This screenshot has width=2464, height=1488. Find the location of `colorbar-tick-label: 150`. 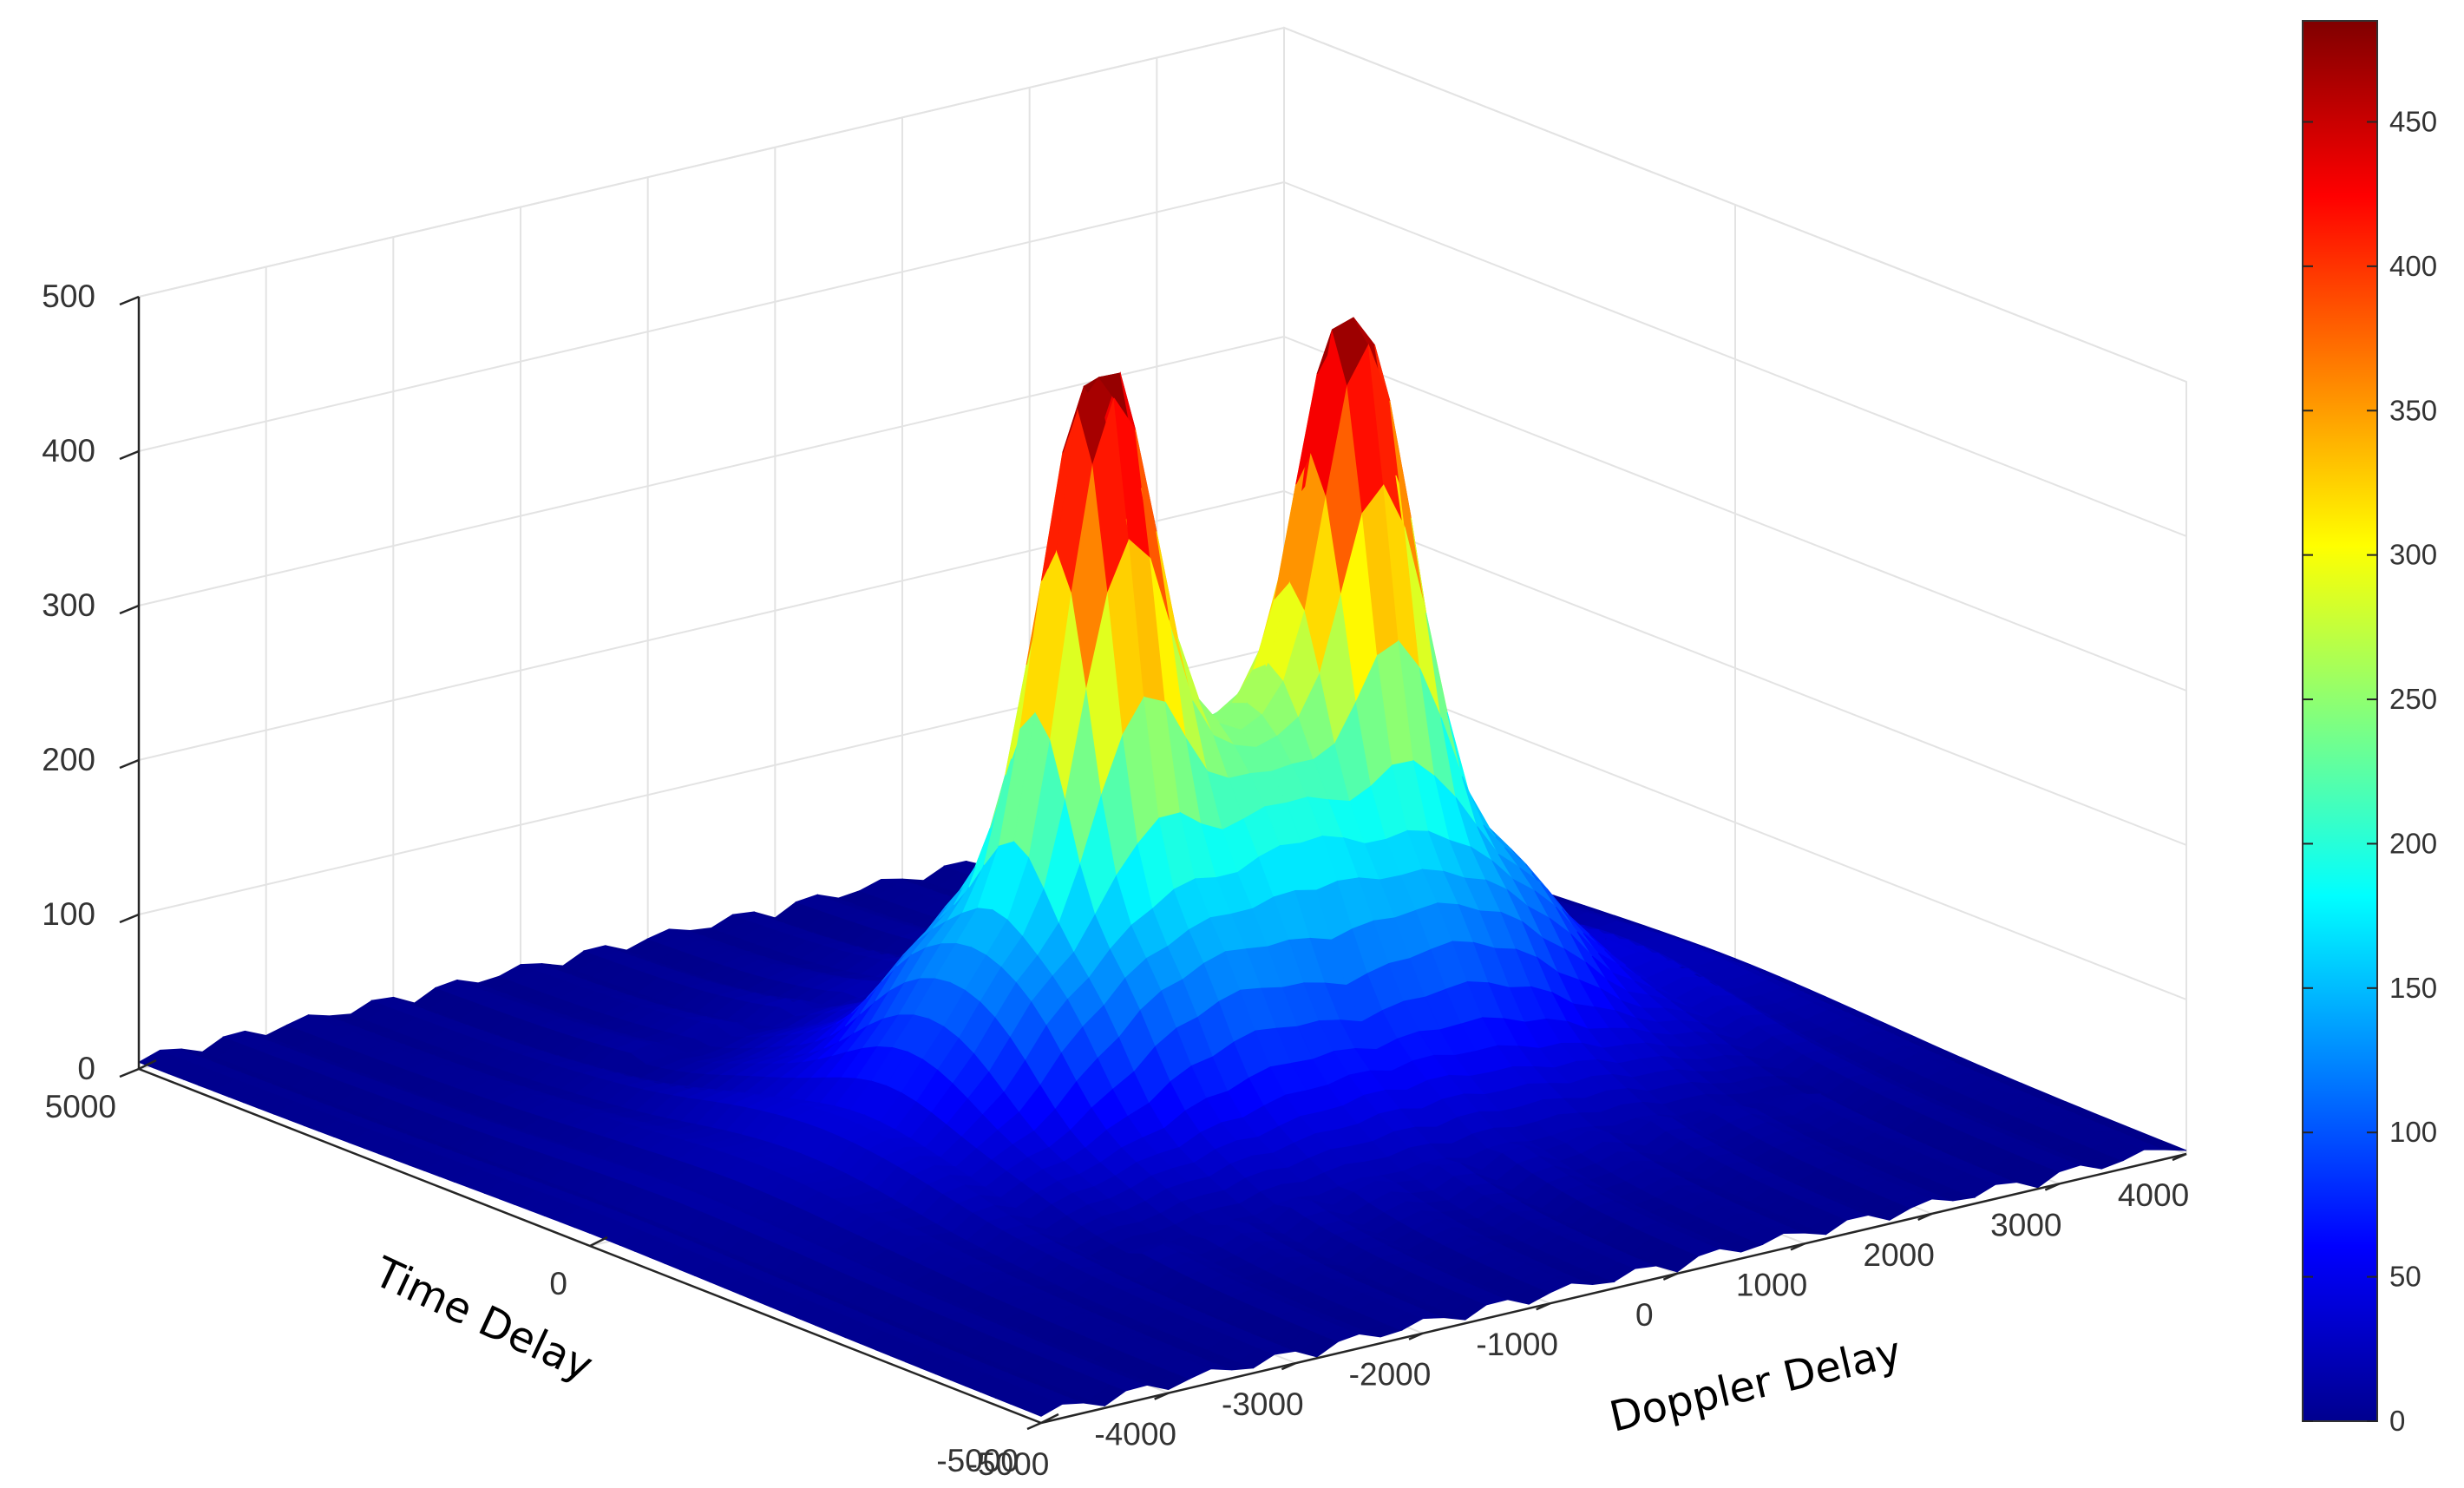

colorbar-tick-label: 150 is located at coordinates (2413, 988).